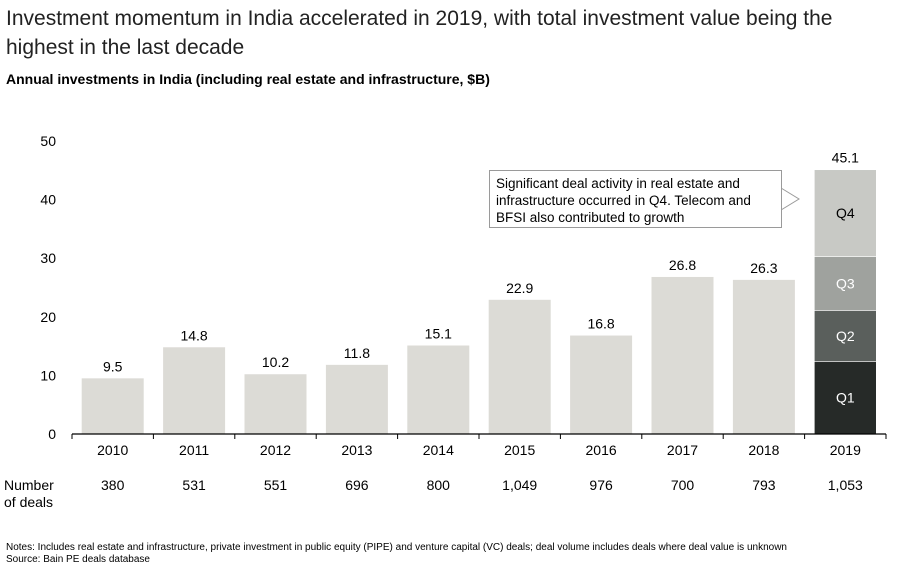 This screenshot has height=570, width=900. What do you see at coordinates (48, 141) in the screenshot?
I see `y-tick-label: 50` at bounding box center [48, 141].